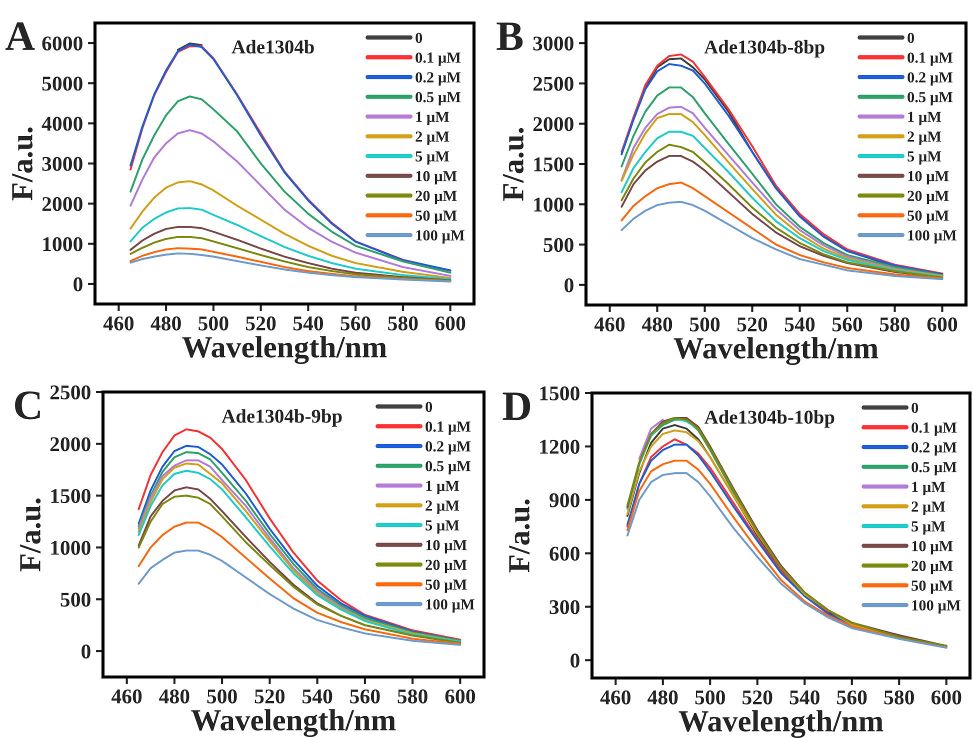 The height and width of the screenshot is (738, 974). What do you see at coordinates (769, 419) in the screenshot?
I see `text: Ade1304b-10bp` at bounding box center [769, 419].